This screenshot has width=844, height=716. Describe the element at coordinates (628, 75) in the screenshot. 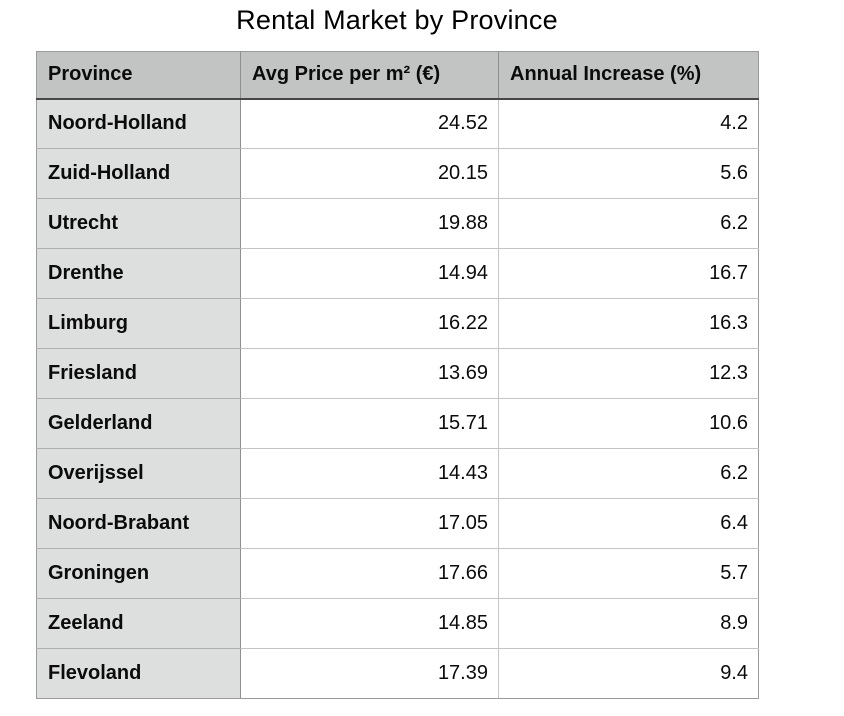

I see `column-header-annual-increase: Annual Increase (%)` at that location.